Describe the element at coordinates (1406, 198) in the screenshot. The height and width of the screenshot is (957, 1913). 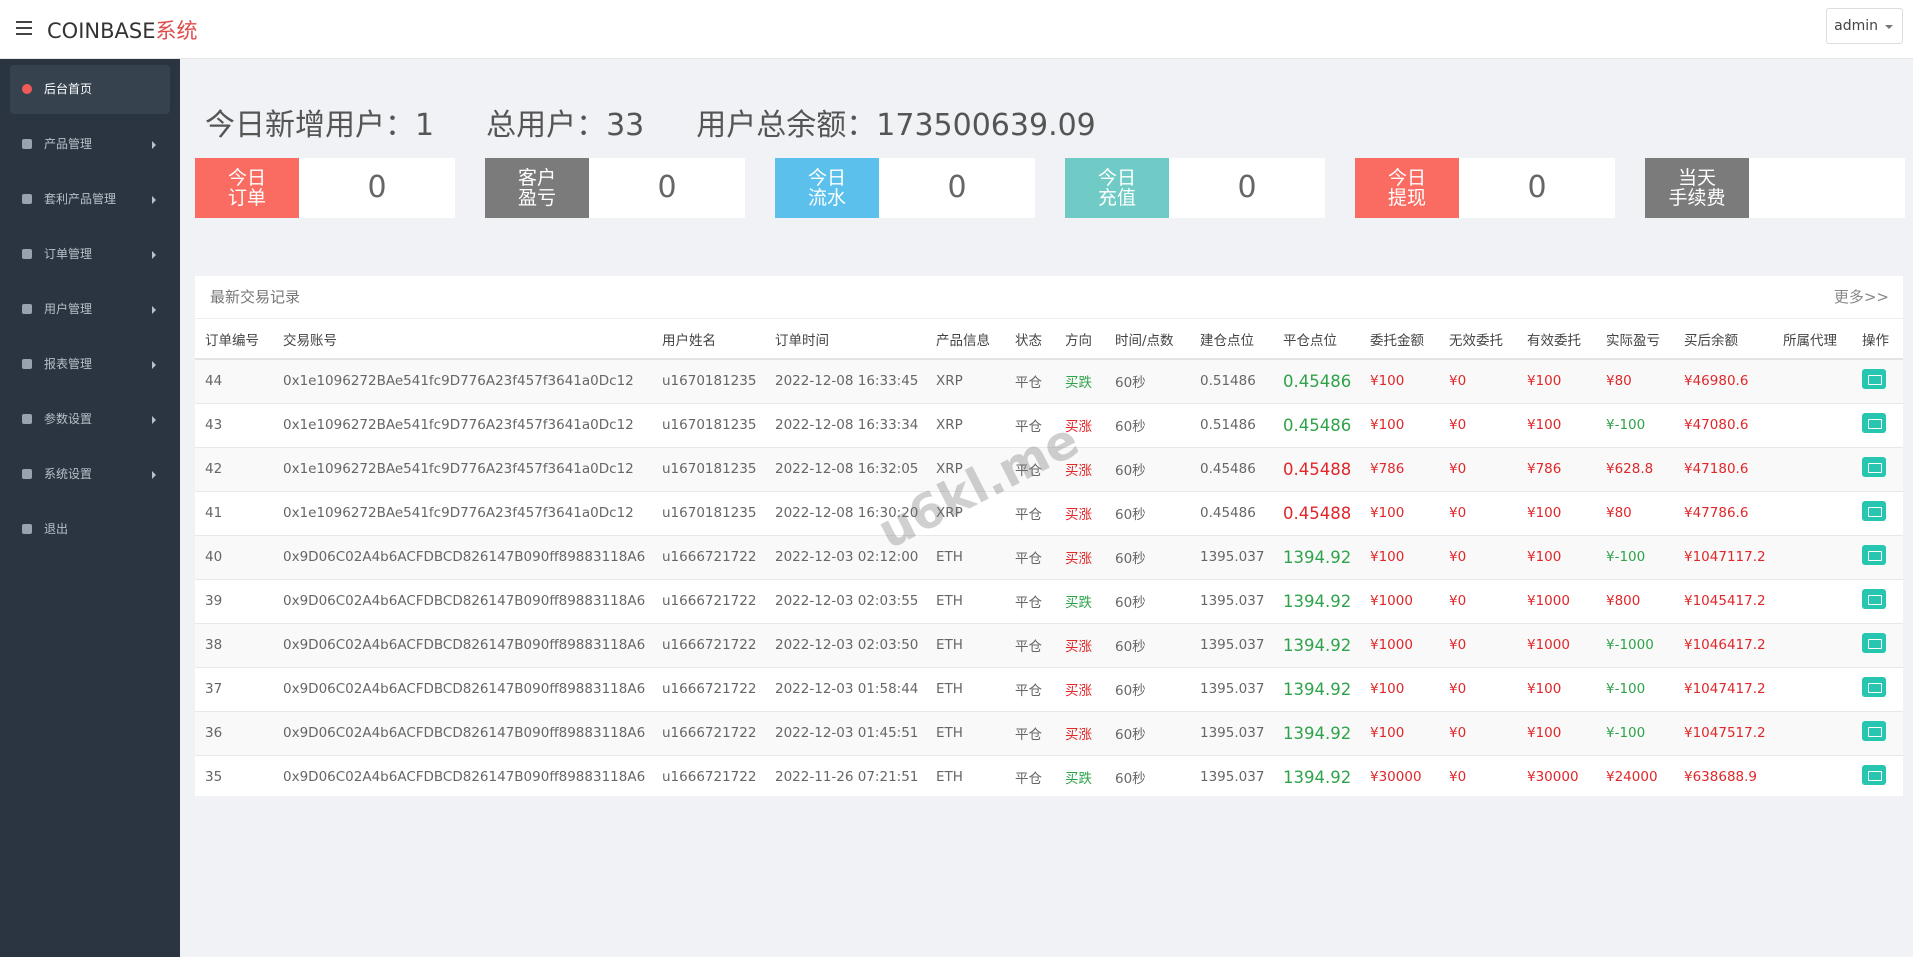
I see `stat-label-line: 提现` at that location.